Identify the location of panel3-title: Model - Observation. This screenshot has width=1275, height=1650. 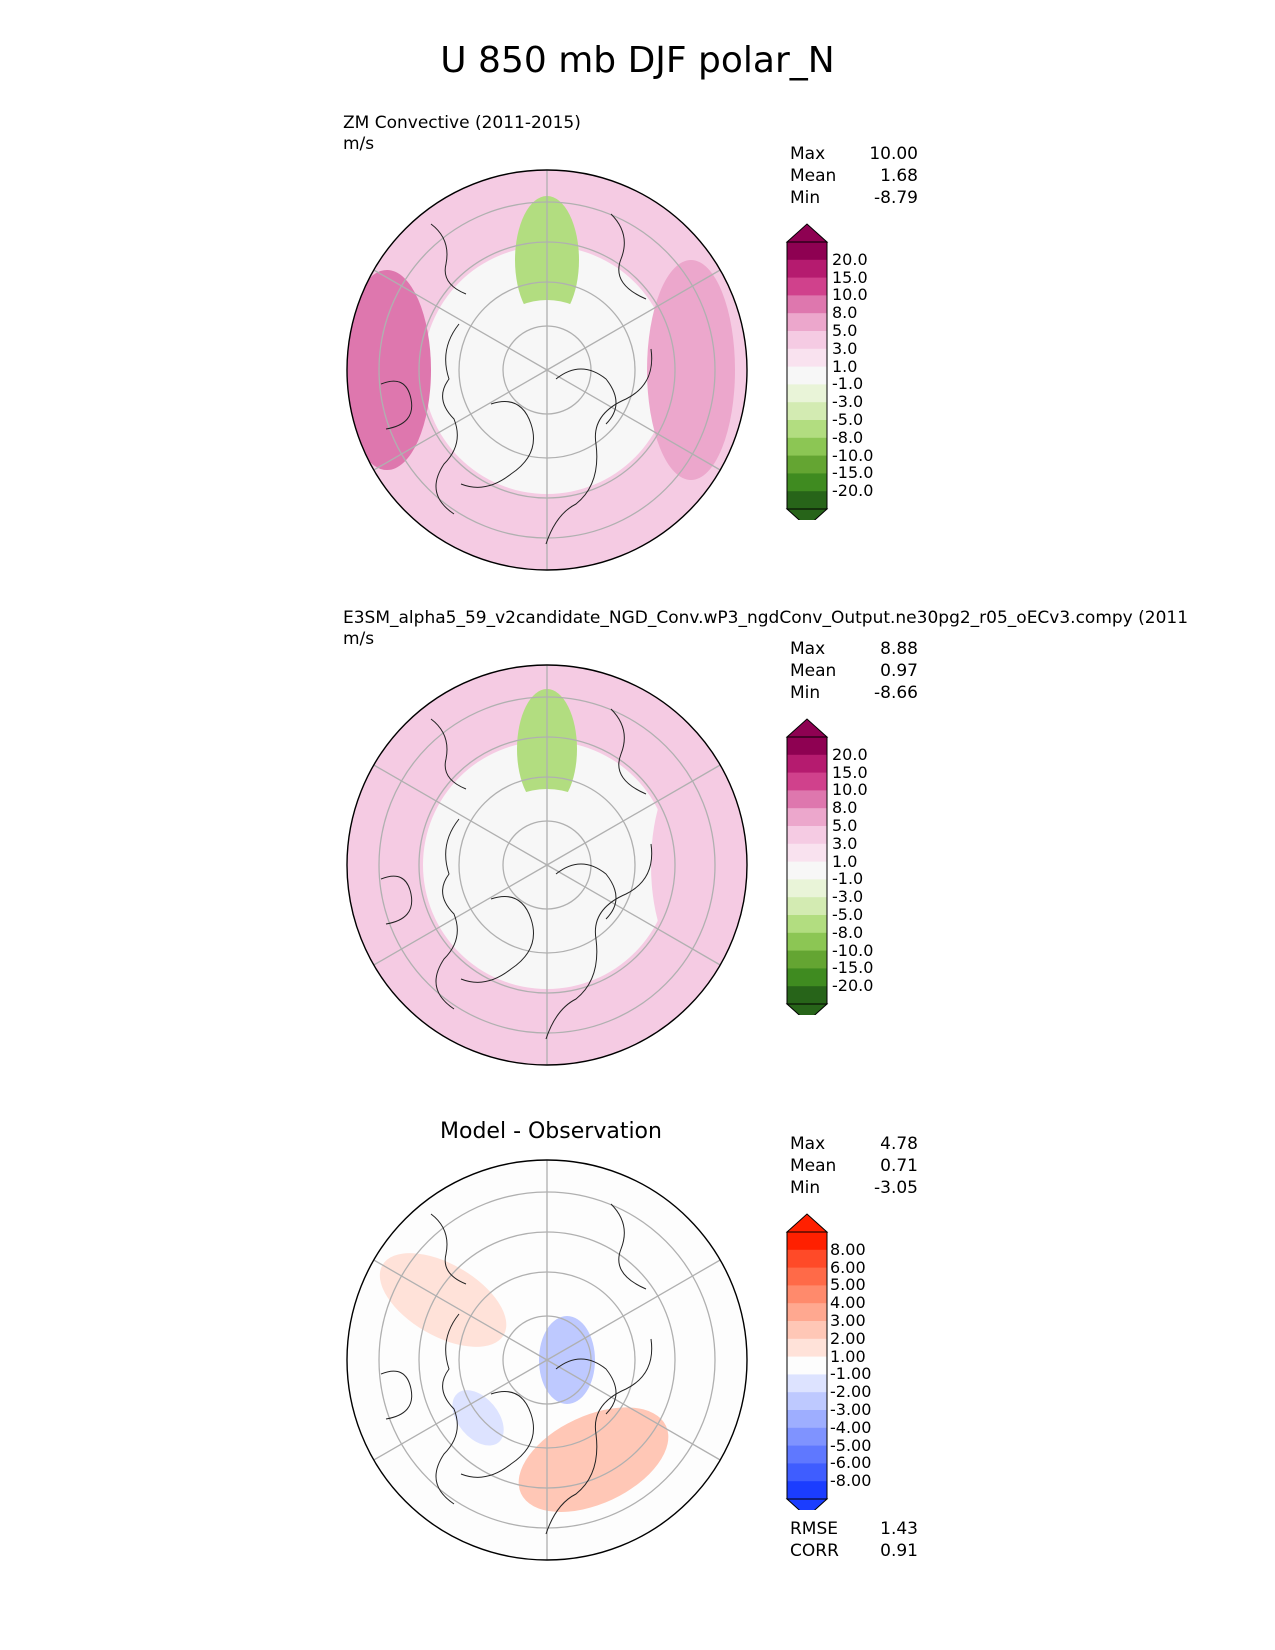
(551, 1131).